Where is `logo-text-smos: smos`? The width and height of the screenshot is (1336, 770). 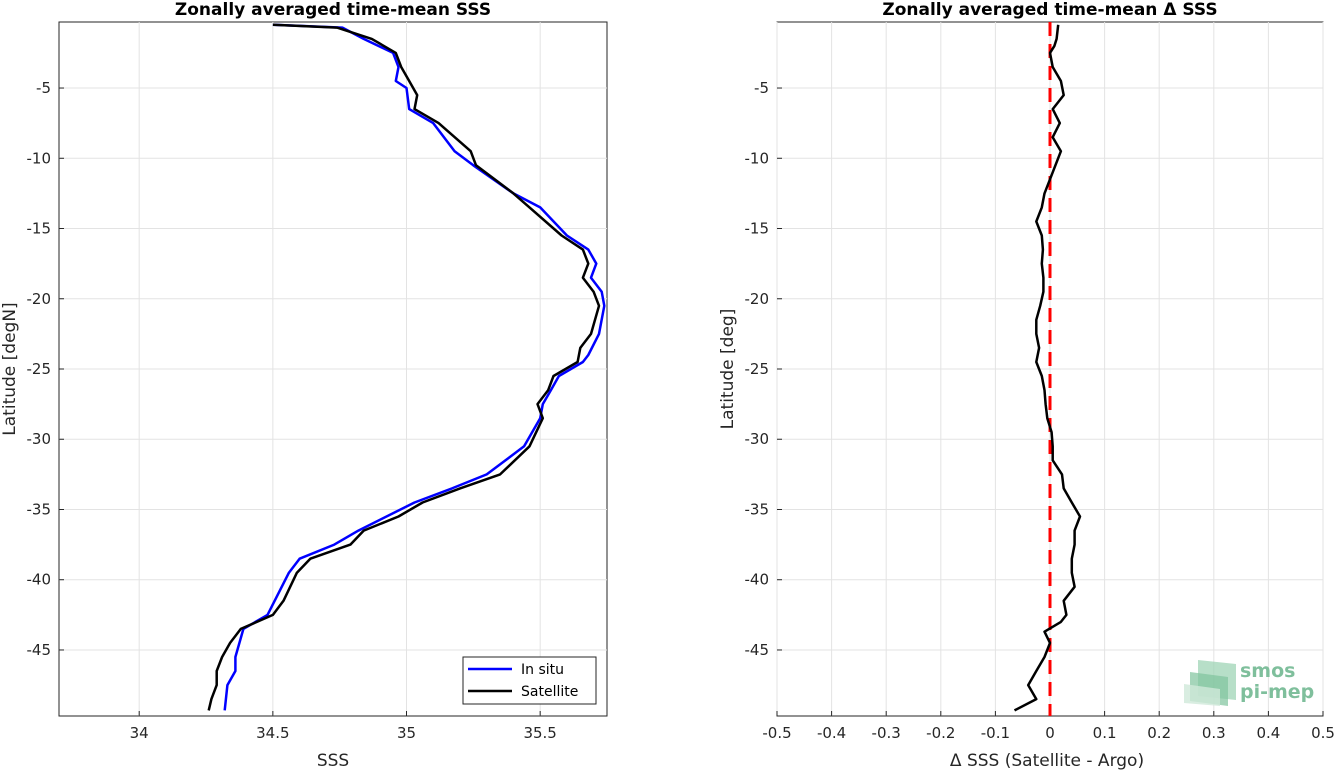
logo-text-smos: smos is located at coordinates (1267, 671).